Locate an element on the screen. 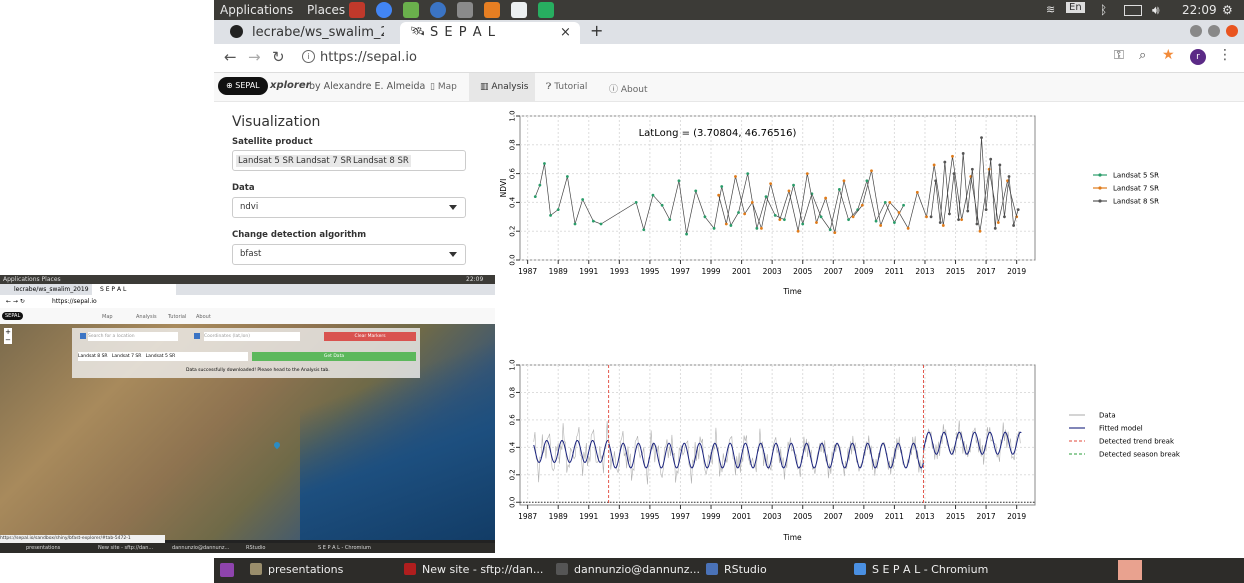  volume-icon: 🔊︎ is located at coordinates (1156, 10).